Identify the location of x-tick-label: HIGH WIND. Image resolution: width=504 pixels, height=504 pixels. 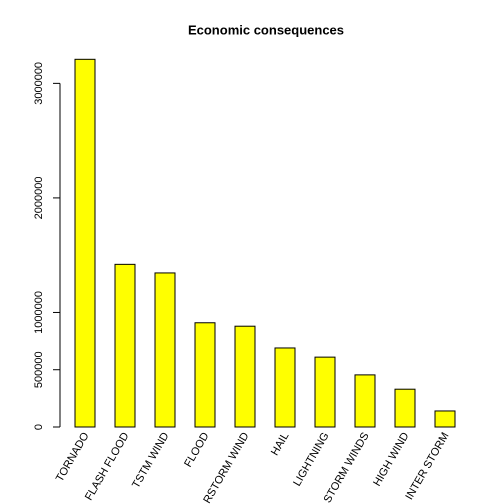
(391, 459).